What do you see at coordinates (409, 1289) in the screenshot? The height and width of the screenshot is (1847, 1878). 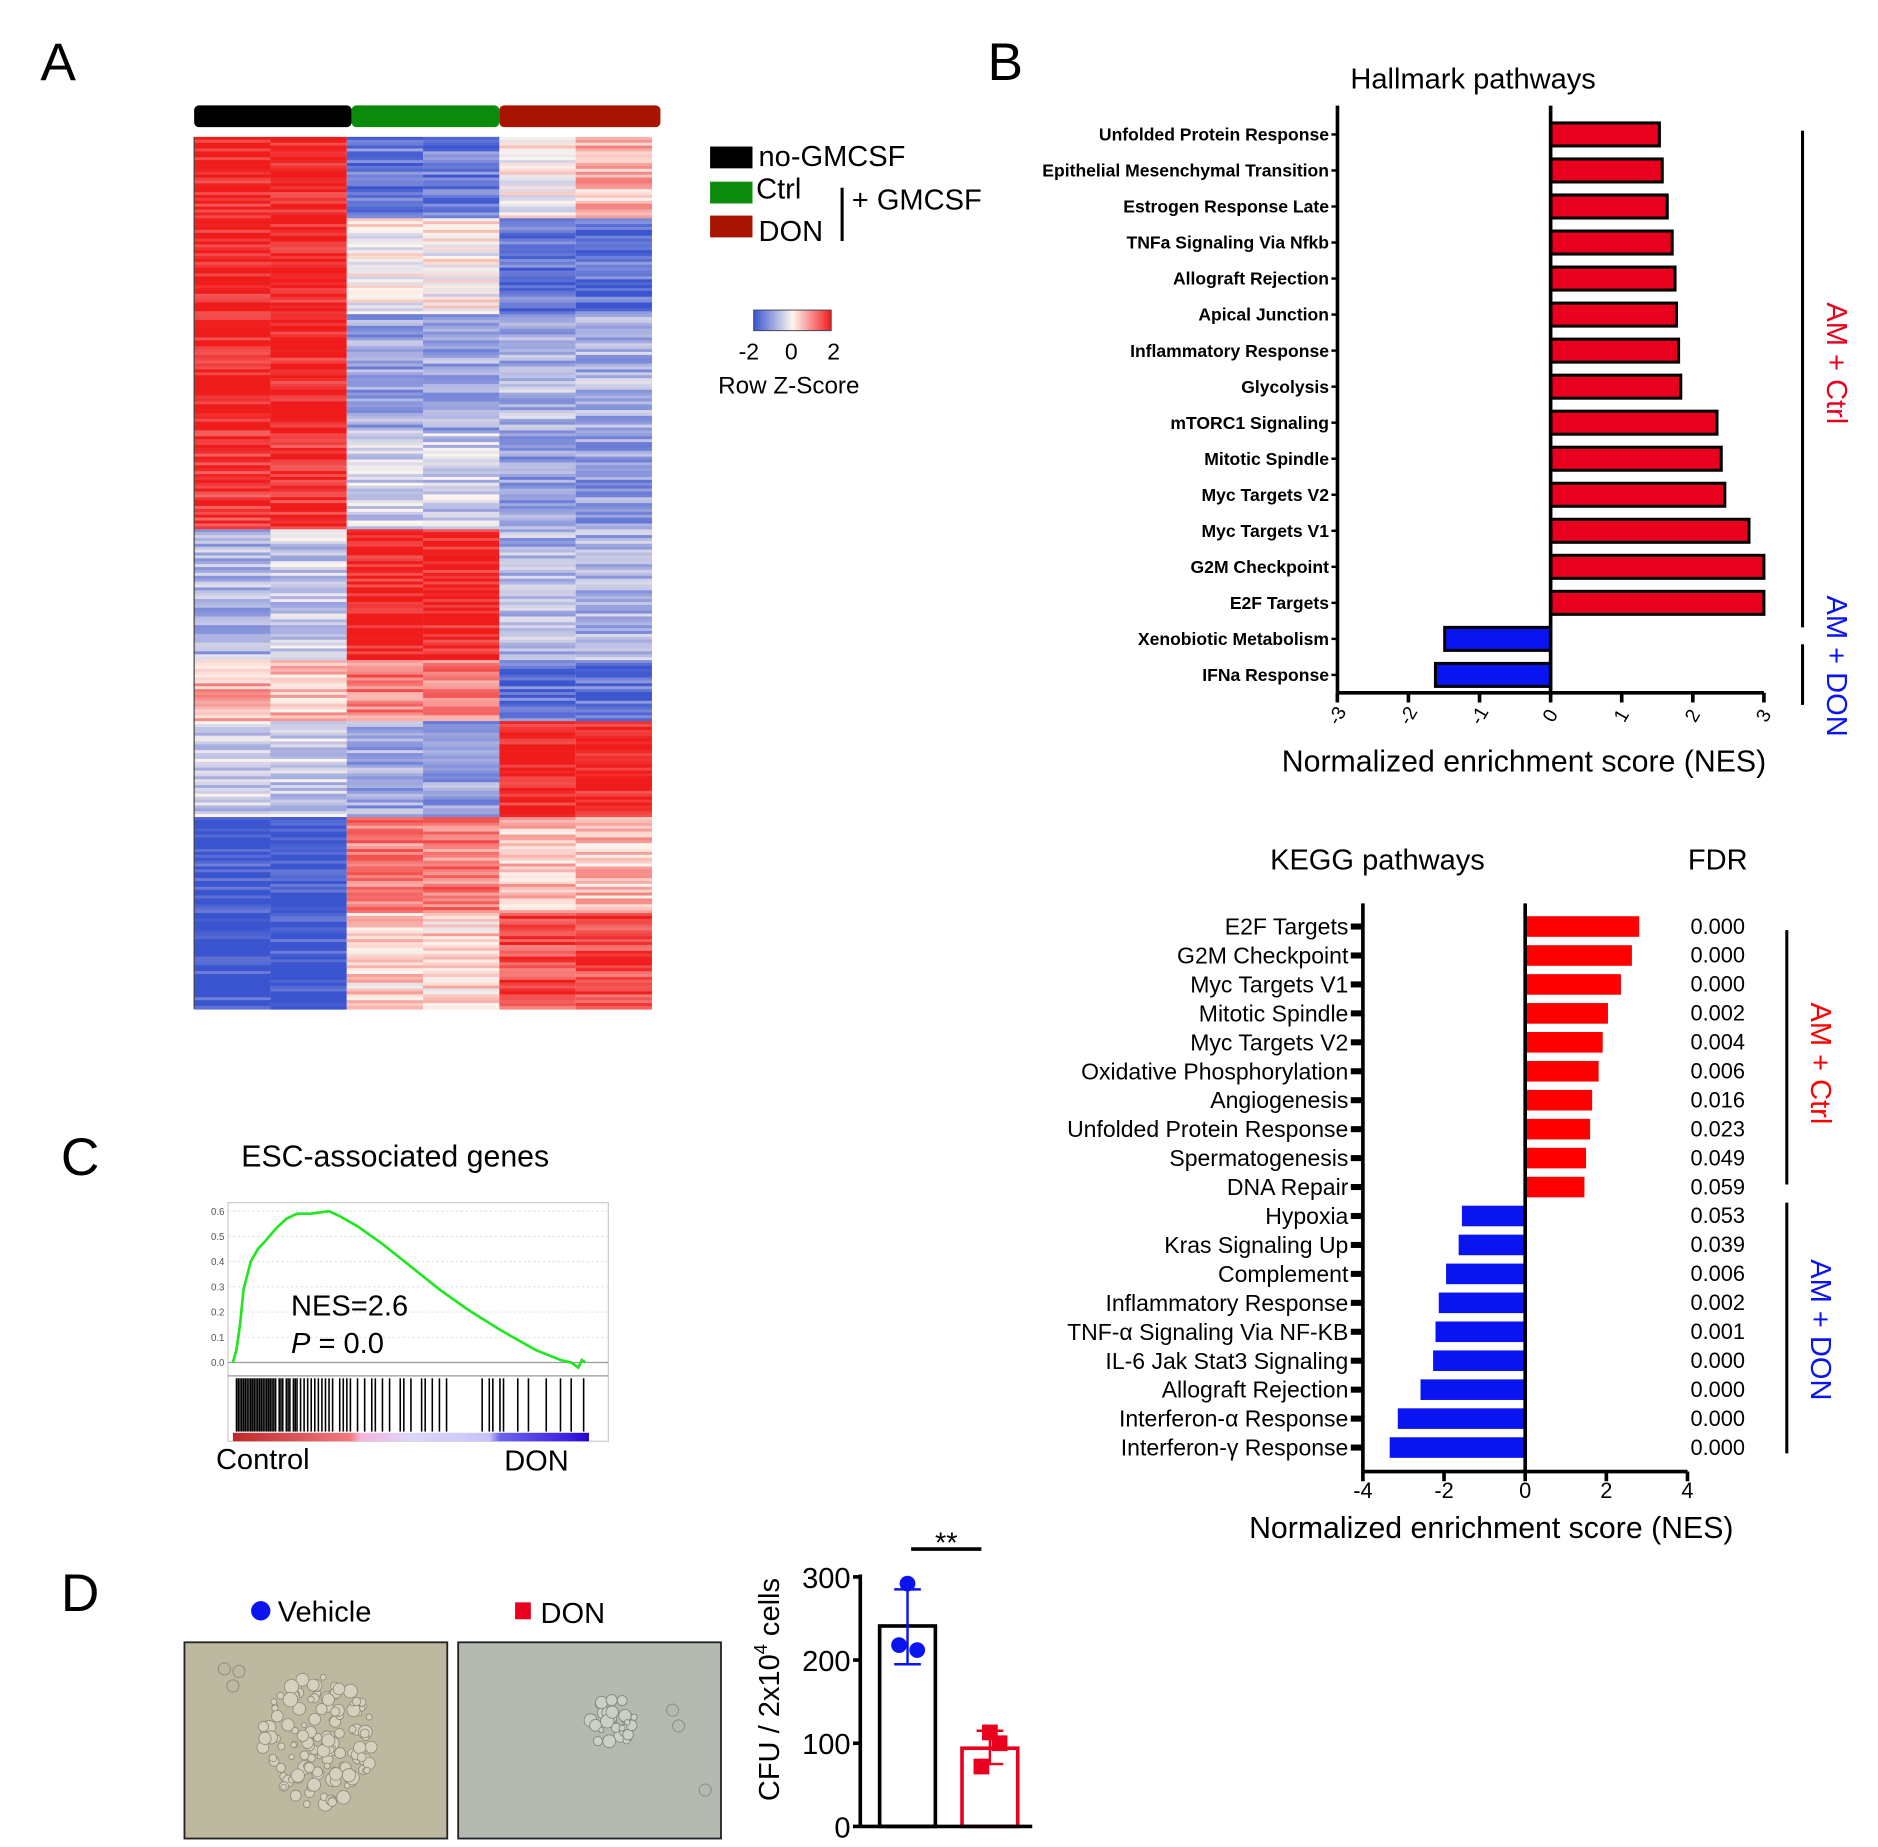 I see `running-enrichment-score-line` at bounding box center [409, 1289].